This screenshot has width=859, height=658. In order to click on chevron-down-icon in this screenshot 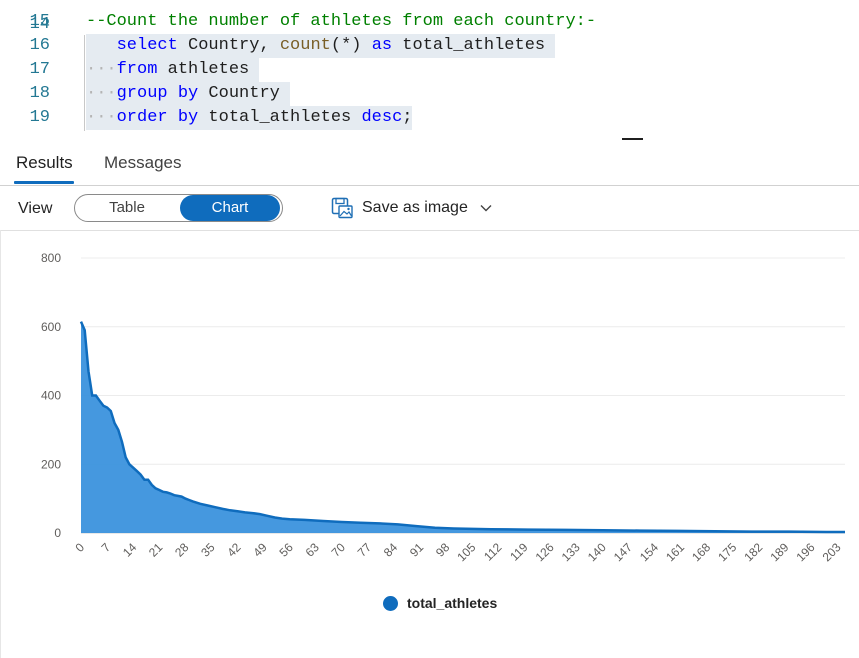, I will do `click(486, 208)`.